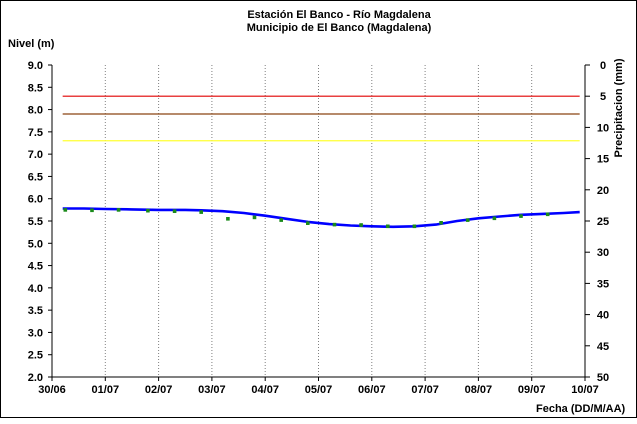 This screenshot has height=424, width=637. Describe the element at coordinates (52, 390) in the screenshot. I see `x-tick-label: 30/06` at that location.